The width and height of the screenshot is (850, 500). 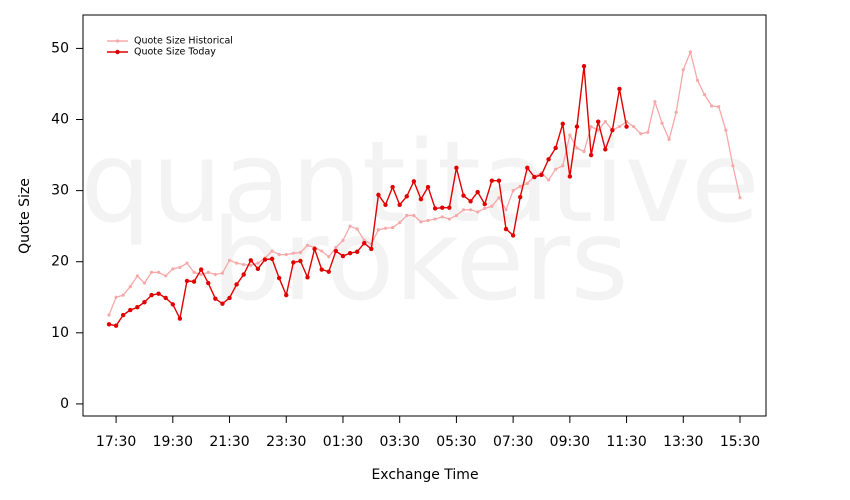 I want to click on legend-swatch, so click(x=117, y=41).